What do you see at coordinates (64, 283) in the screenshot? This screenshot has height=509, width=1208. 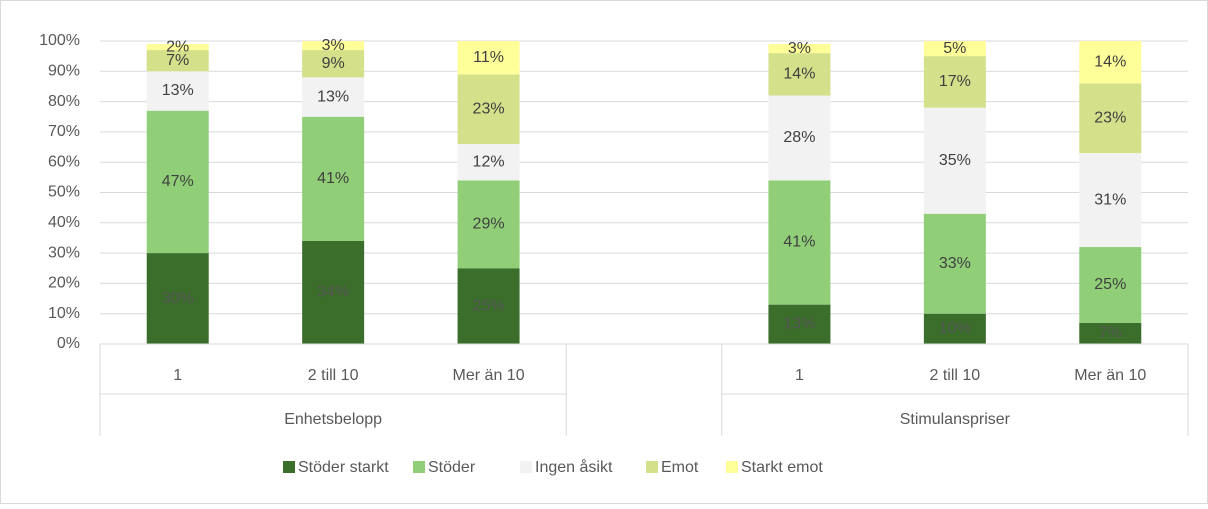 I see `y-tick-label: 20%` at bounding box center [64, 283].